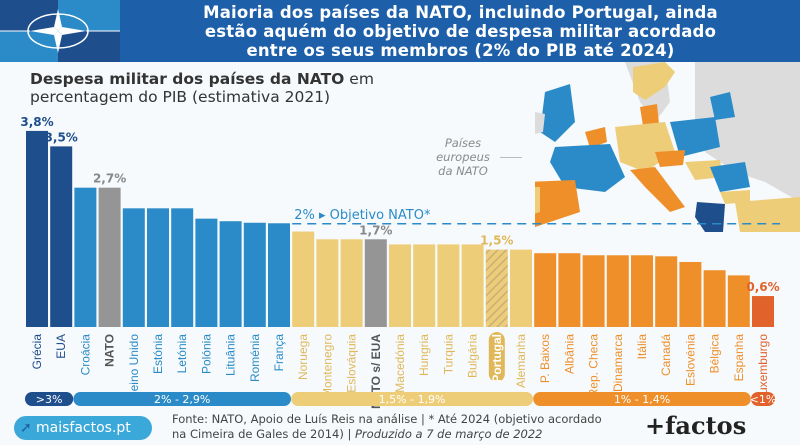 The height and width of the screenshot is (445, 800). Describe the element at coordinates (735, 197) in the screenshot. I see `map-bulgaria` at that location.